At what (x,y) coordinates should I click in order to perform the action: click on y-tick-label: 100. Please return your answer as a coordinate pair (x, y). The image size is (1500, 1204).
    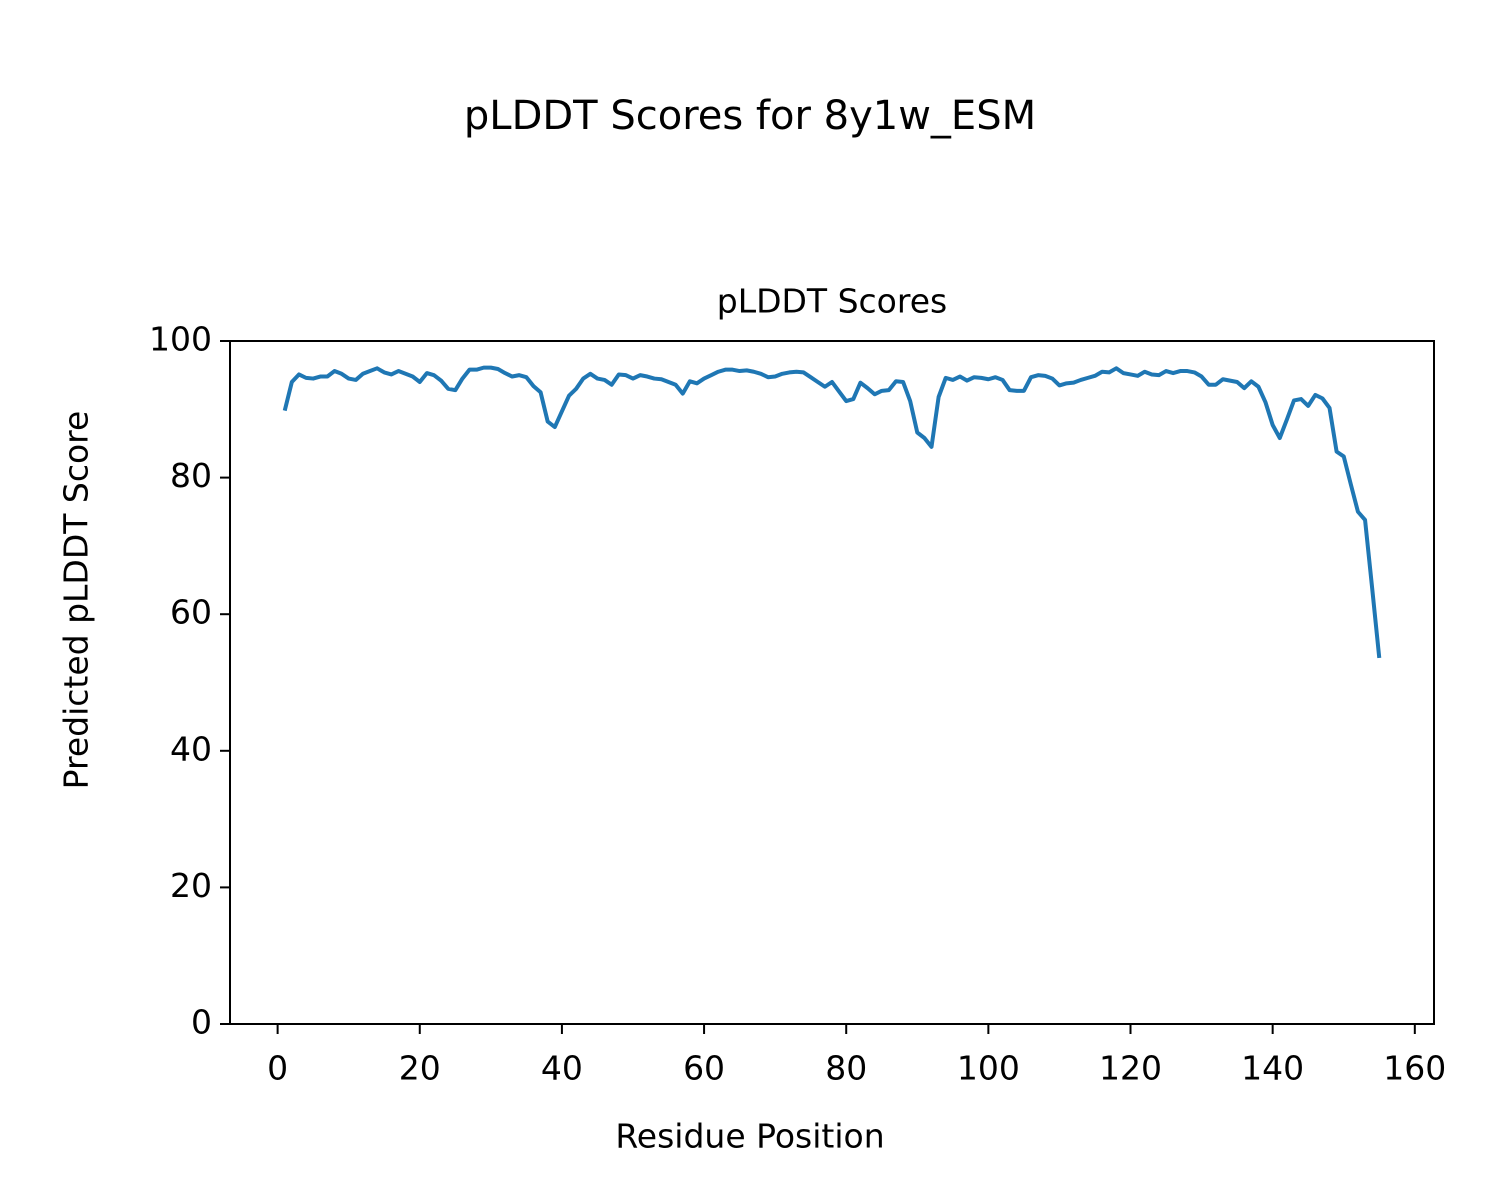
    Looking at the image, I should click on (180, 339).